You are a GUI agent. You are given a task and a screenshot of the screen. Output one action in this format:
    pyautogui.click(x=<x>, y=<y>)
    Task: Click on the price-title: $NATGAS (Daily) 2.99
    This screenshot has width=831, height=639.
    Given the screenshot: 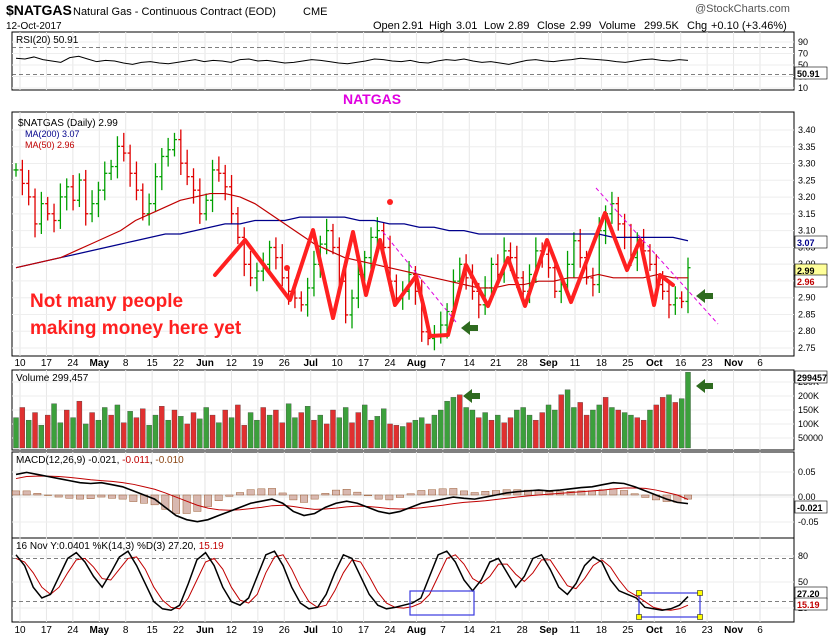 What is the action you would take?
    pyautogui.click(x=68, y=123)
    